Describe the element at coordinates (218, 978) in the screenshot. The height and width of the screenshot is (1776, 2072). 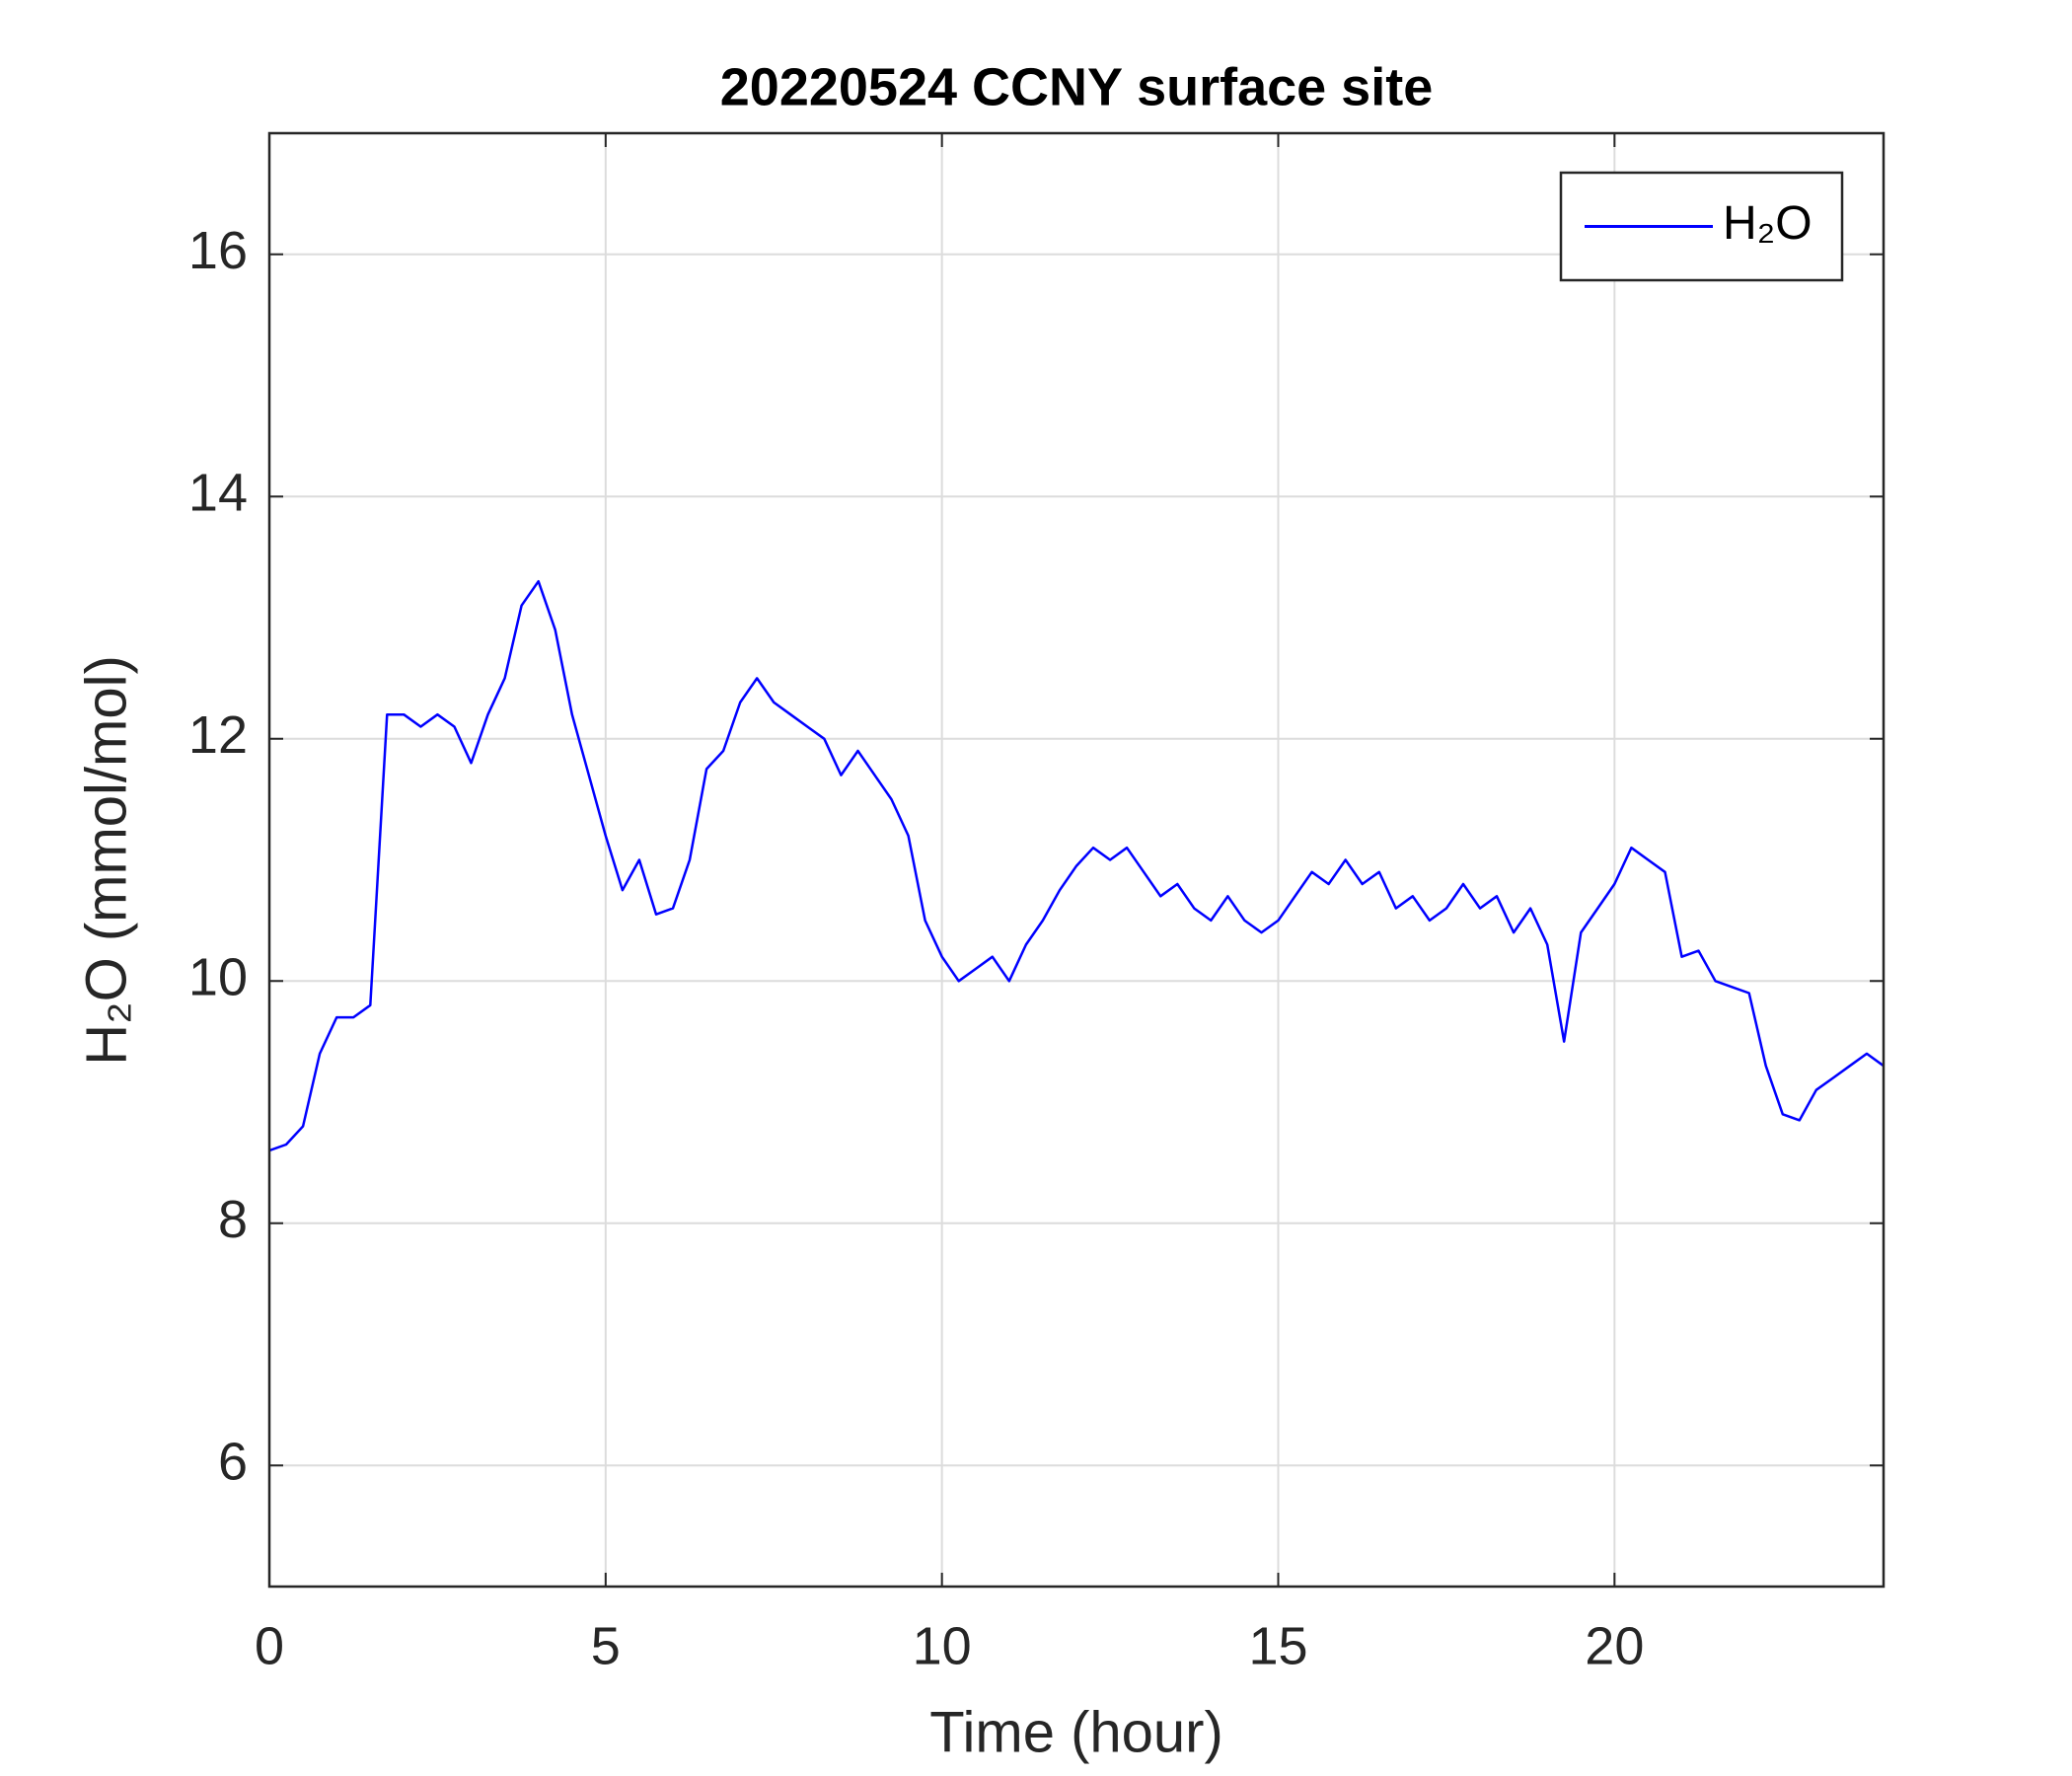
I see `y-tick-label: 10` at that location.